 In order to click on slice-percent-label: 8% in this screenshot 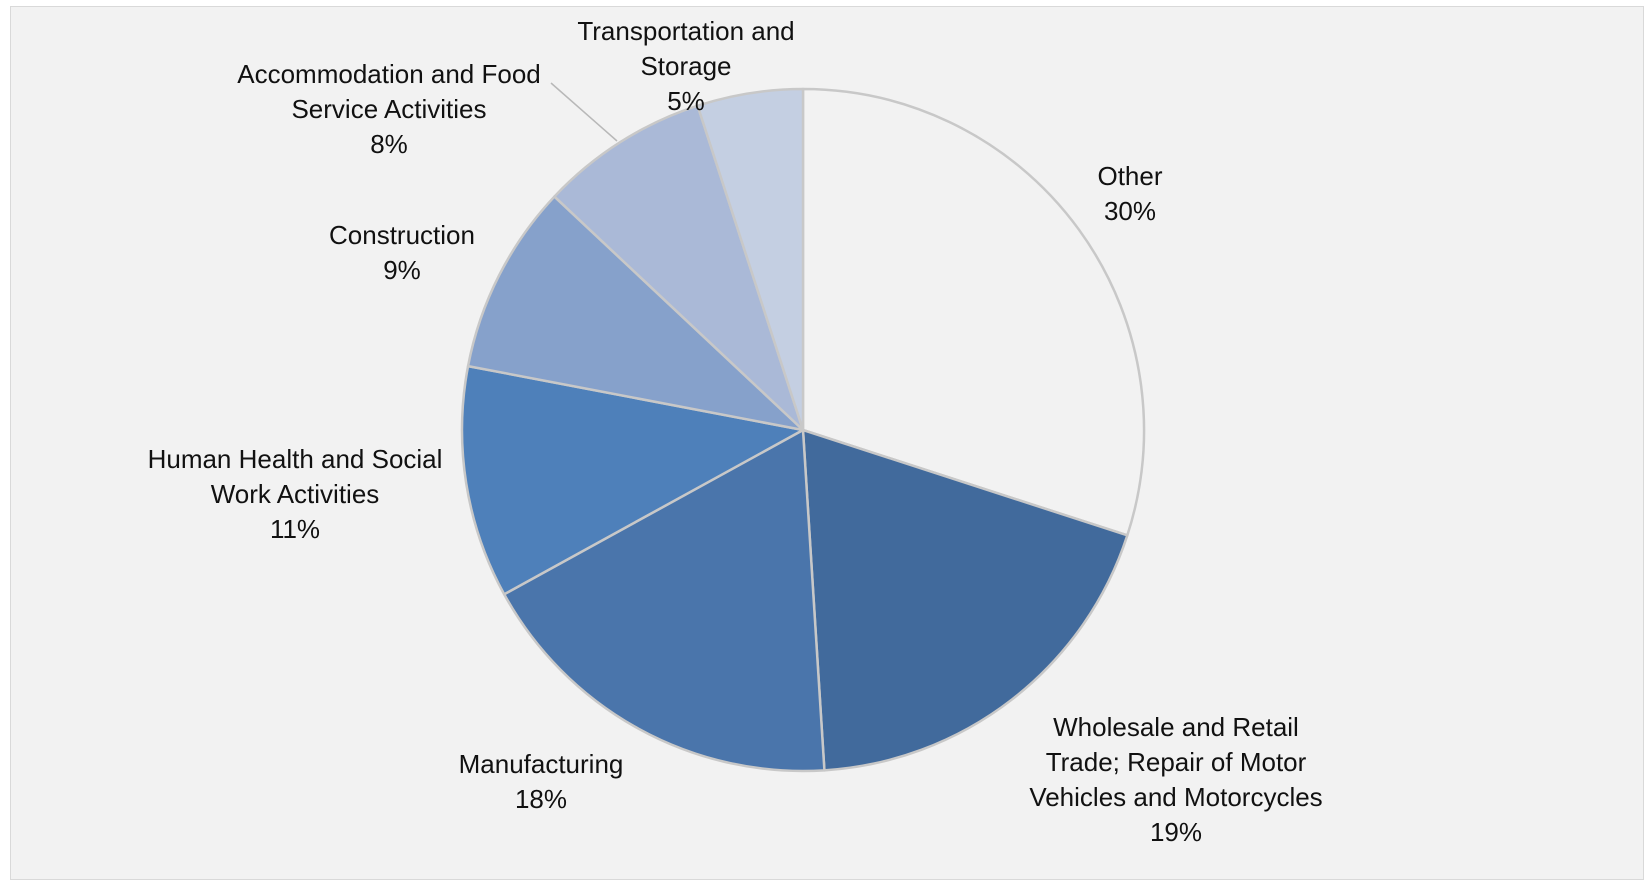, I will do `click(389, 144)`.